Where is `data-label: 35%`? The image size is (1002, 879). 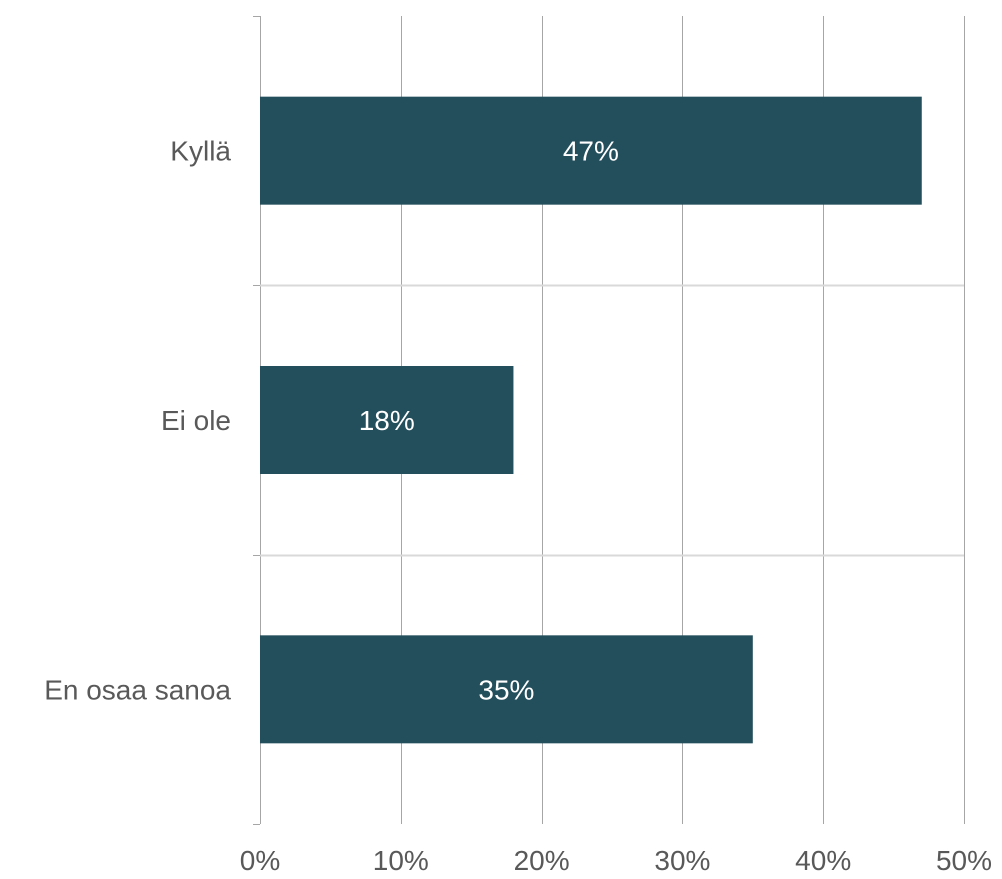 data-label: 35% is located at coordinates (506, 689).